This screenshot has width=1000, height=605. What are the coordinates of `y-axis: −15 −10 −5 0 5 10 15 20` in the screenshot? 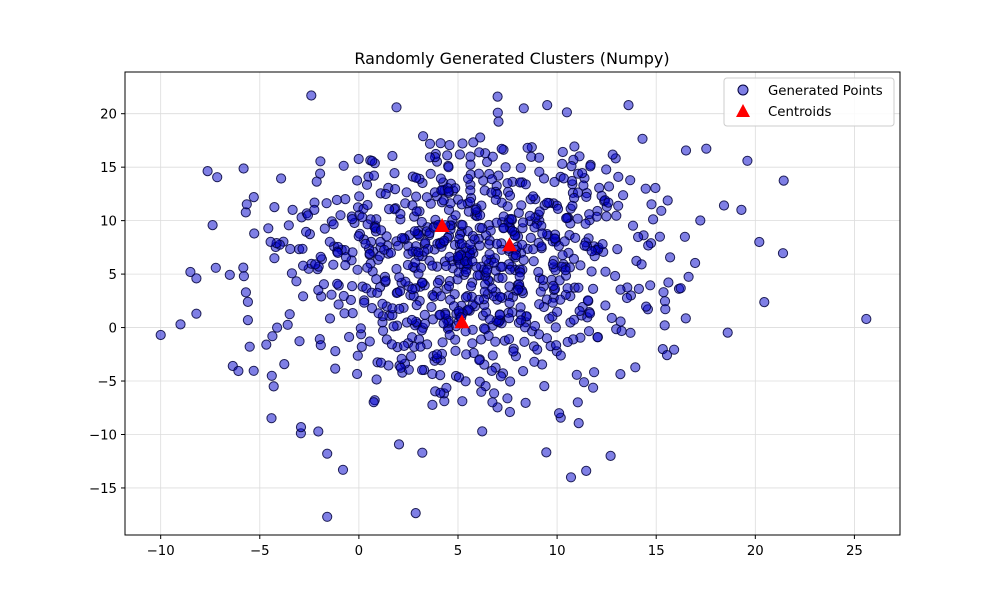 It's located at (107, 302).